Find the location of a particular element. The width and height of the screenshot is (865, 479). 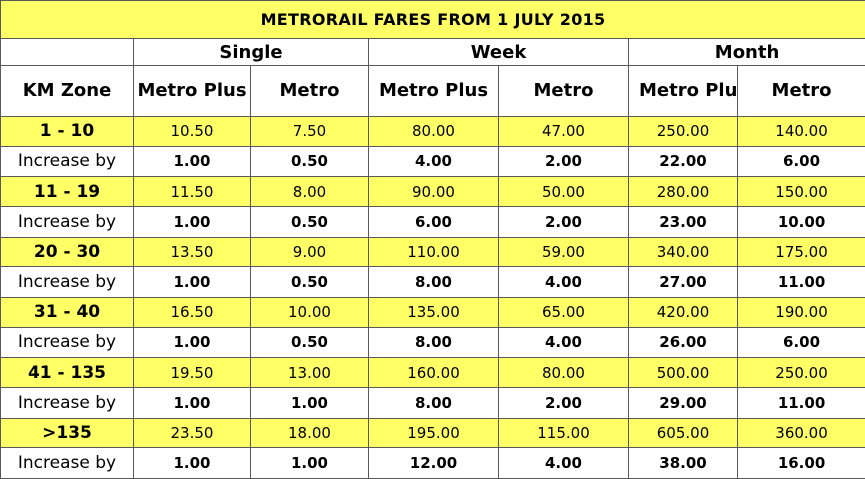

fare-cell: 11.50 is located at coordinates (192, 191).